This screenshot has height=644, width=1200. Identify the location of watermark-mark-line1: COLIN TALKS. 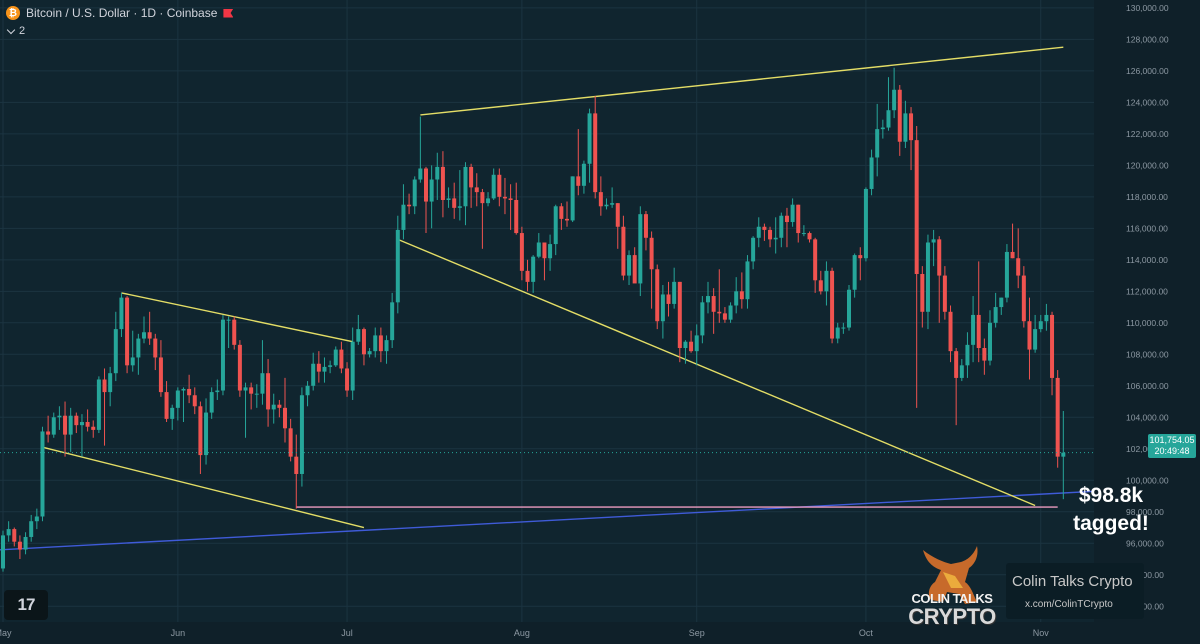
(952, 598).